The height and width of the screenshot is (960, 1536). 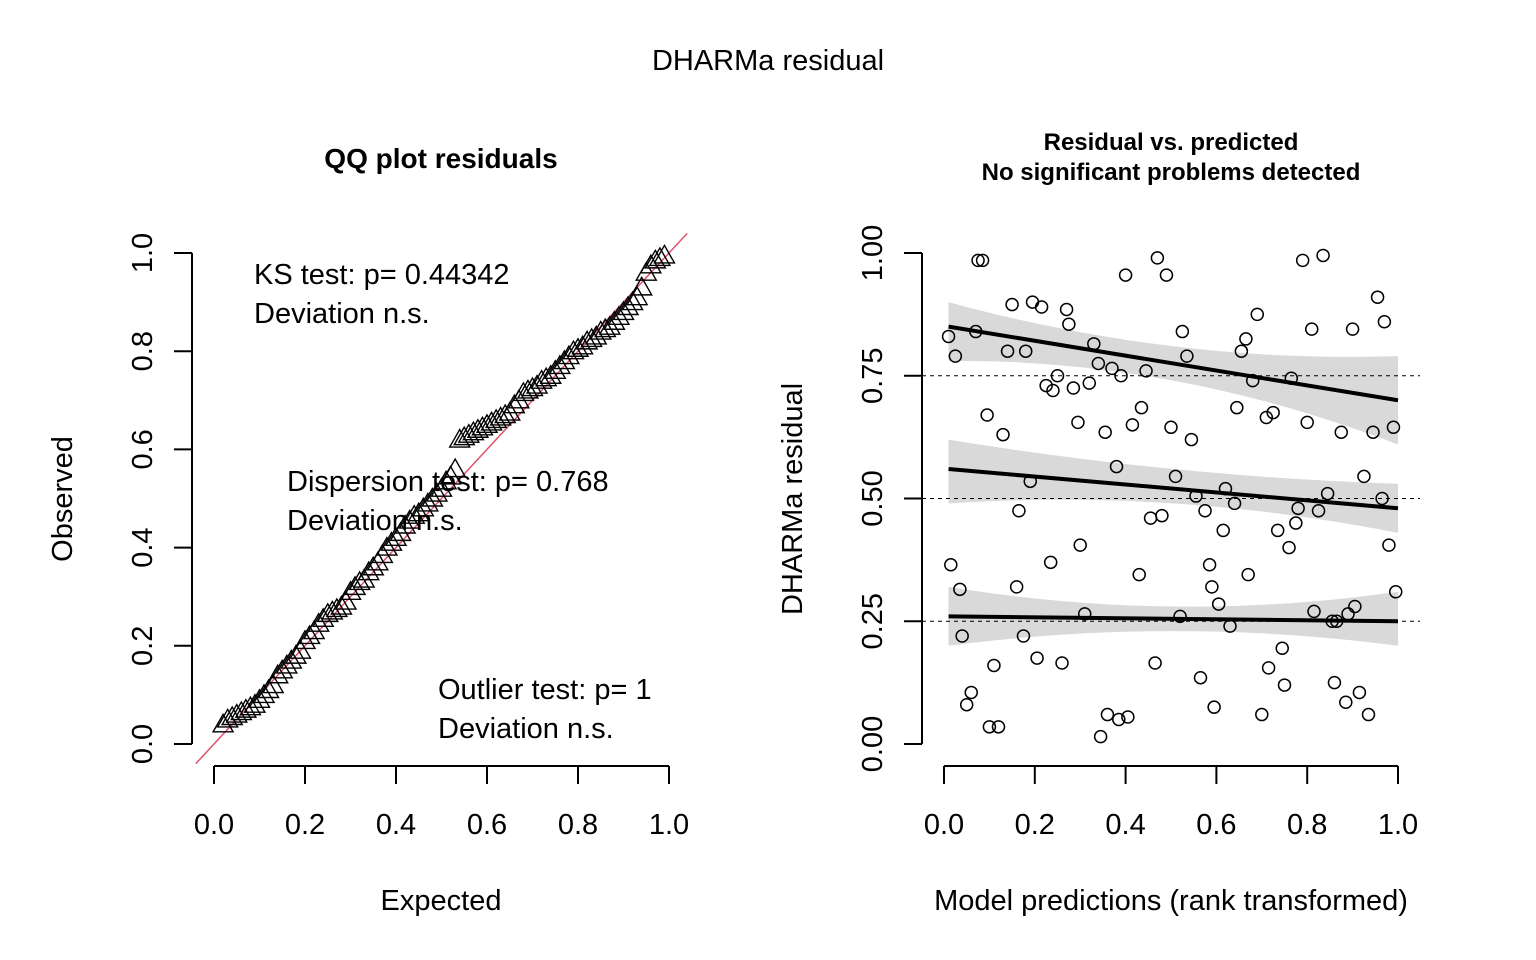 I want to click on resid-x-tick-label: 0.6, so click(x=1216, y=825).